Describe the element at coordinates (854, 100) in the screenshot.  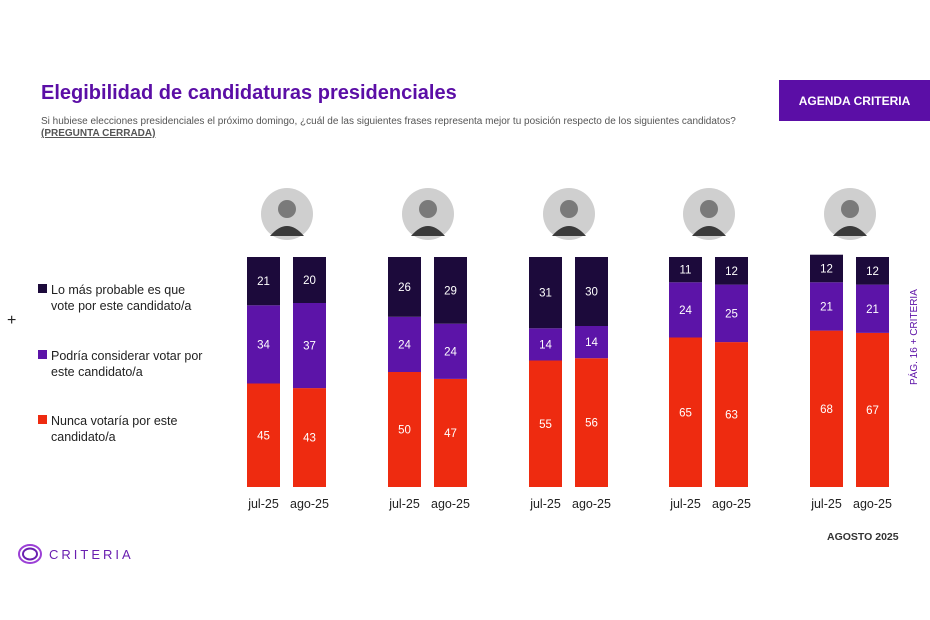
I see `agenda-badge: AGENDA CRITERIA` at that location.